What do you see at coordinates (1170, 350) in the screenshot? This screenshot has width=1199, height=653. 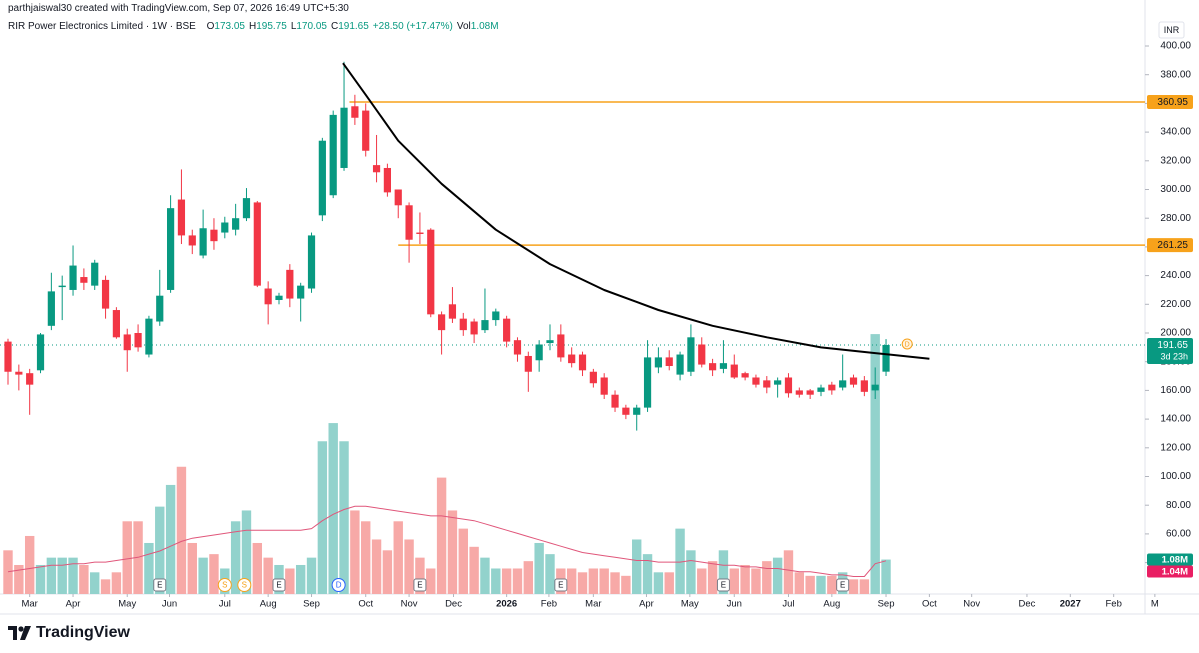 I see `last-price-box` at bounding box center [1170, 350].